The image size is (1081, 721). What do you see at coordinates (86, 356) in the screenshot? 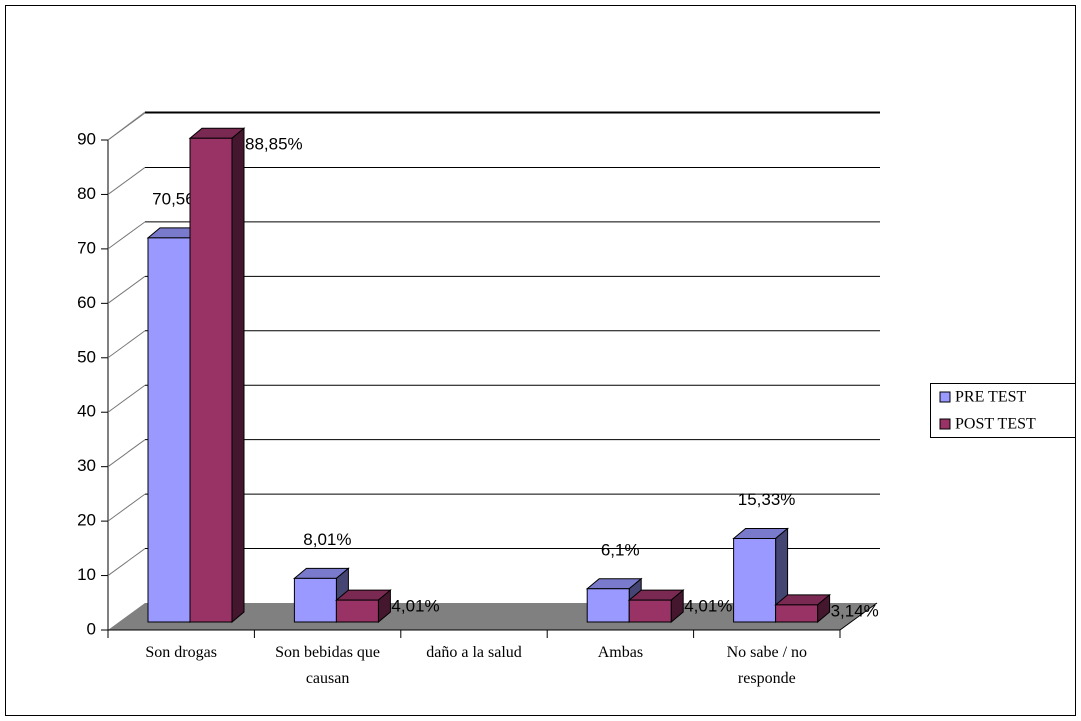
I see `y-tick-label: 50` at bounding box center [86, 356].